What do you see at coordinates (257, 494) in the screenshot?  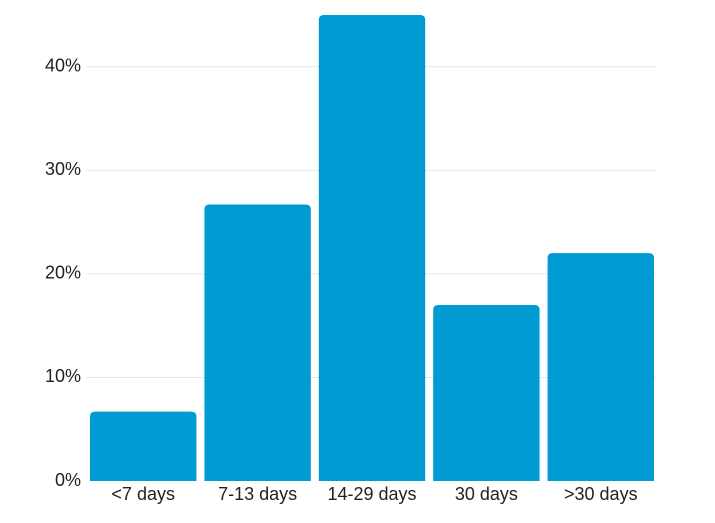 I see `x-tick-label: 7-13 days` at bounding box center [257, 494].